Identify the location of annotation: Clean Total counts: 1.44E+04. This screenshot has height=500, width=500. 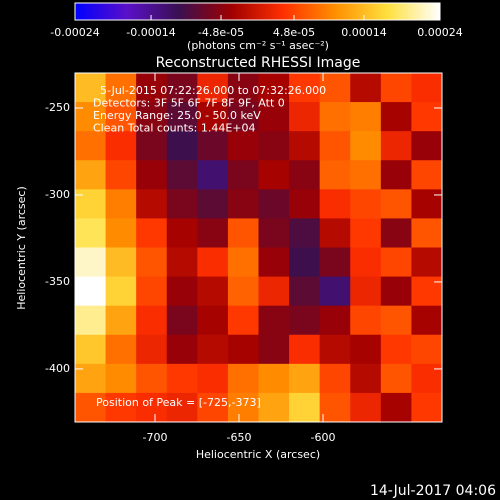
(174, 128).